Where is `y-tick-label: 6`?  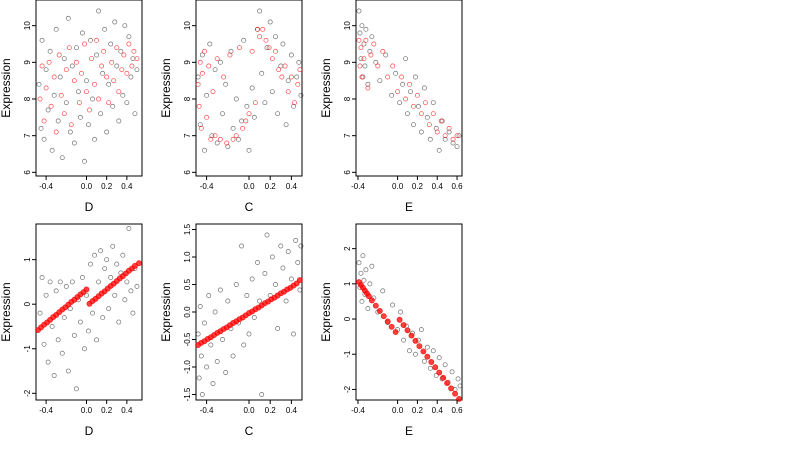
y-tick-label: 6 is located at coordinates (27, 172).